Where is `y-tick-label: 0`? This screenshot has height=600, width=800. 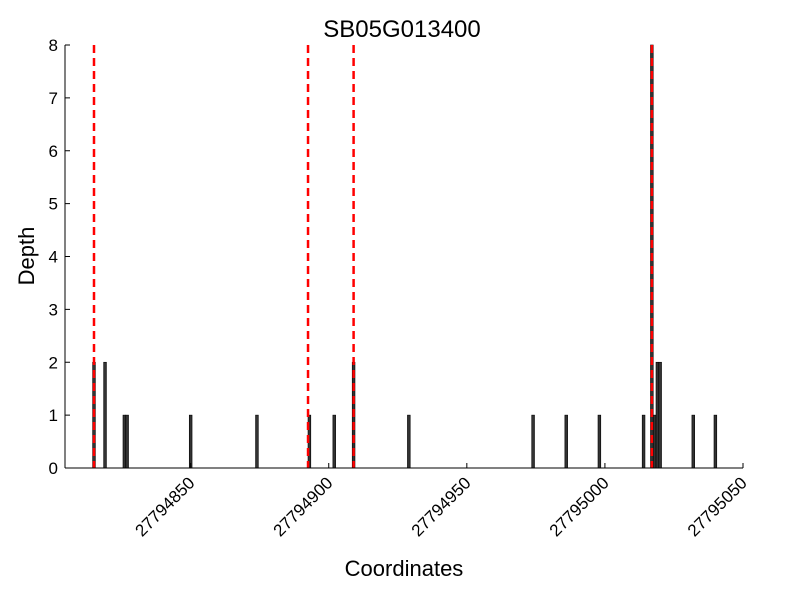 y-tick-label: 0 is located at coordinates (53, 468).